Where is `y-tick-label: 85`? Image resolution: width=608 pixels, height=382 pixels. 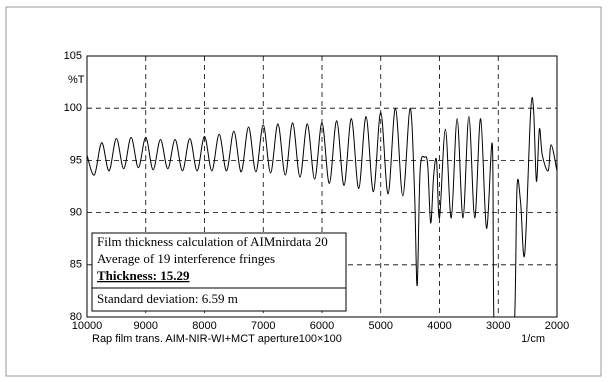 y-tick-label: 85 is located at coordinates (76, 265).